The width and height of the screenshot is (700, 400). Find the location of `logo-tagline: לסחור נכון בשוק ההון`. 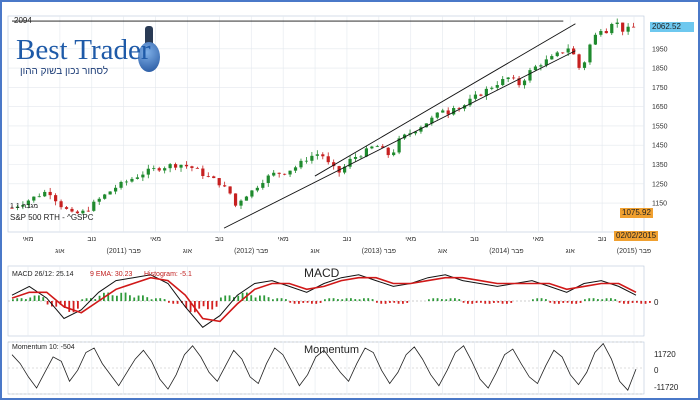

logo-tagline: לסחור נכון בשוק ההון is located at coordinates (64, 71).